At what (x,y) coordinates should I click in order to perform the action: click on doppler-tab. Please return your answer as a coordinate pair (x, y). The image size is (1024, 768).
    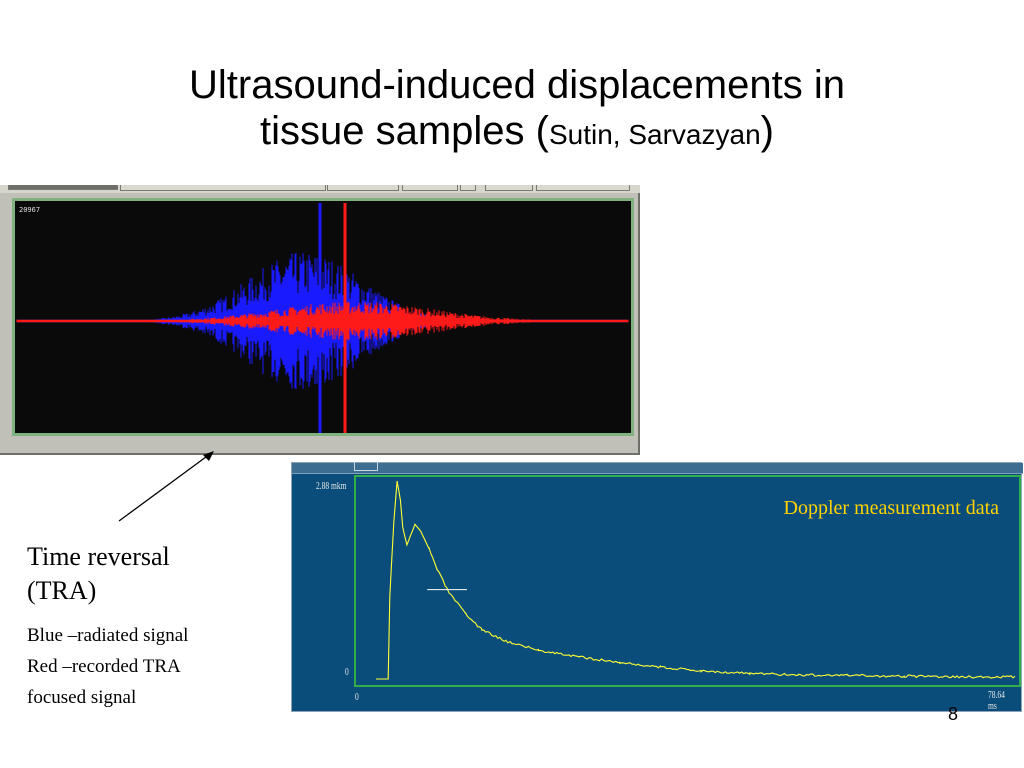
    Looking at the image, I should click on (366, 466).